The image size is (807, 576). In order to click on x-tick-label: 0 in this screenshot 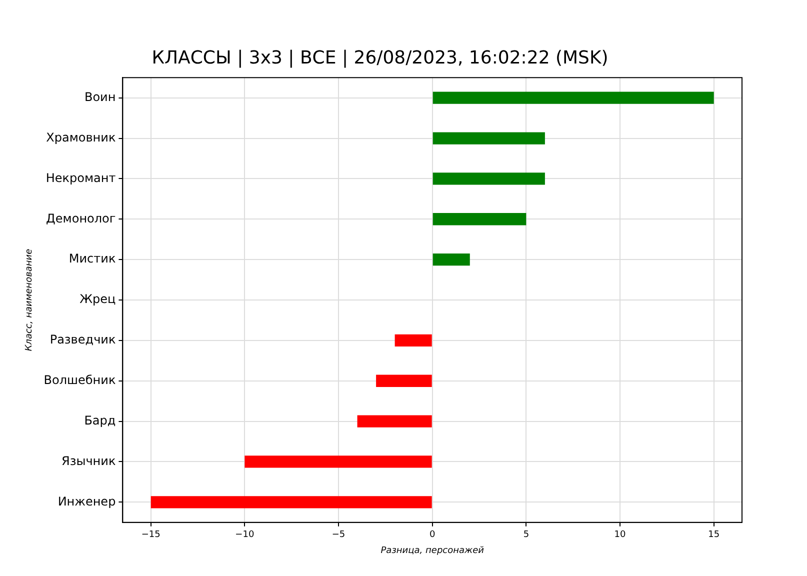, I will do `click(432, 535)`.